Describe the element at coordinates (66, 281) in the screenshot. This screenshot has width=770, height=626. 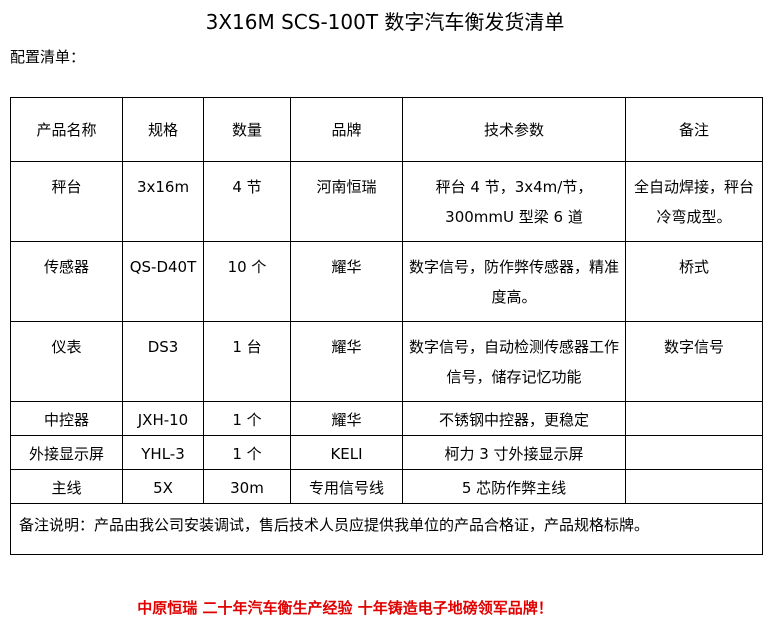
I see `cell: 传感器` at that location.